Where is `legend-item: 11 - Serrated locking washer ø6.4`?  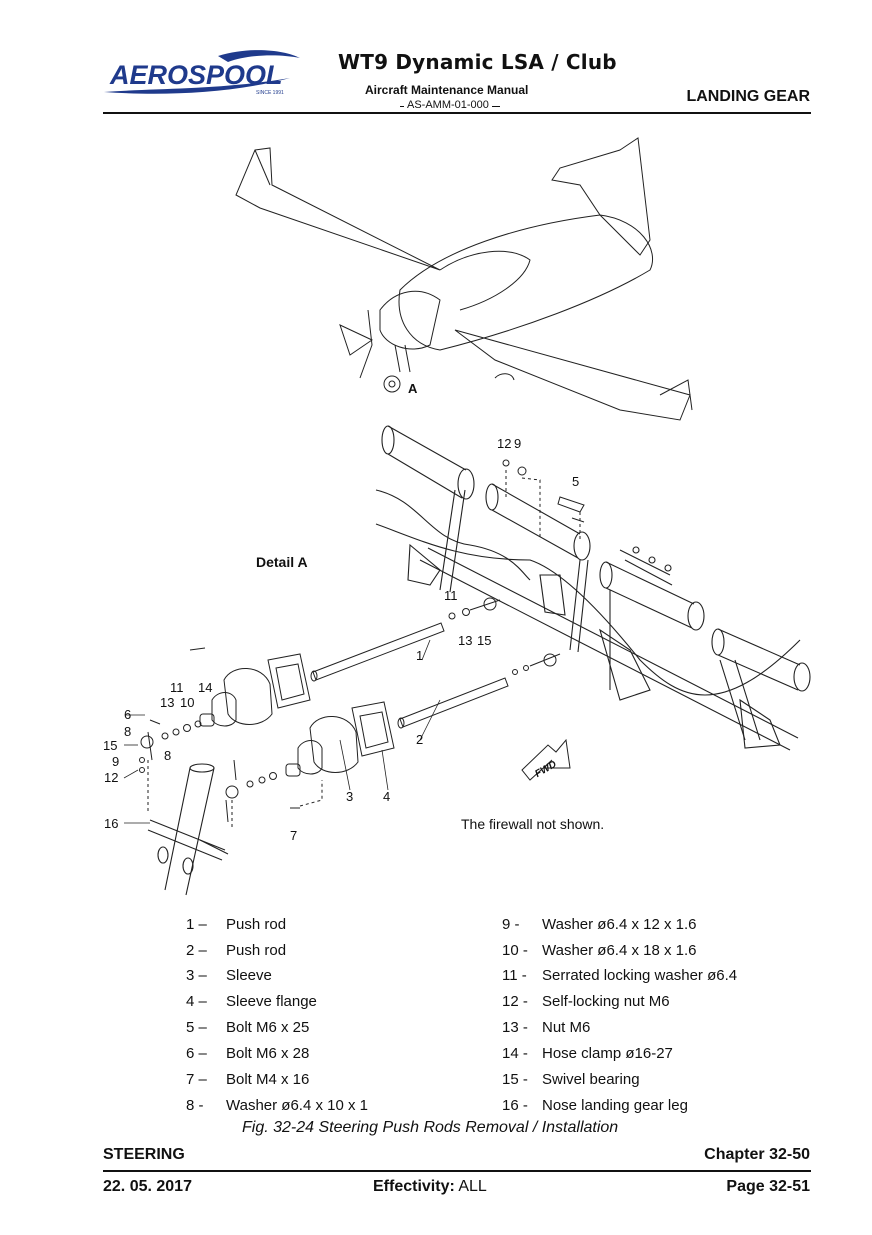
legend-item: 11 - Serrated locking washer ø6.4 is located at coordinates (620, 975).